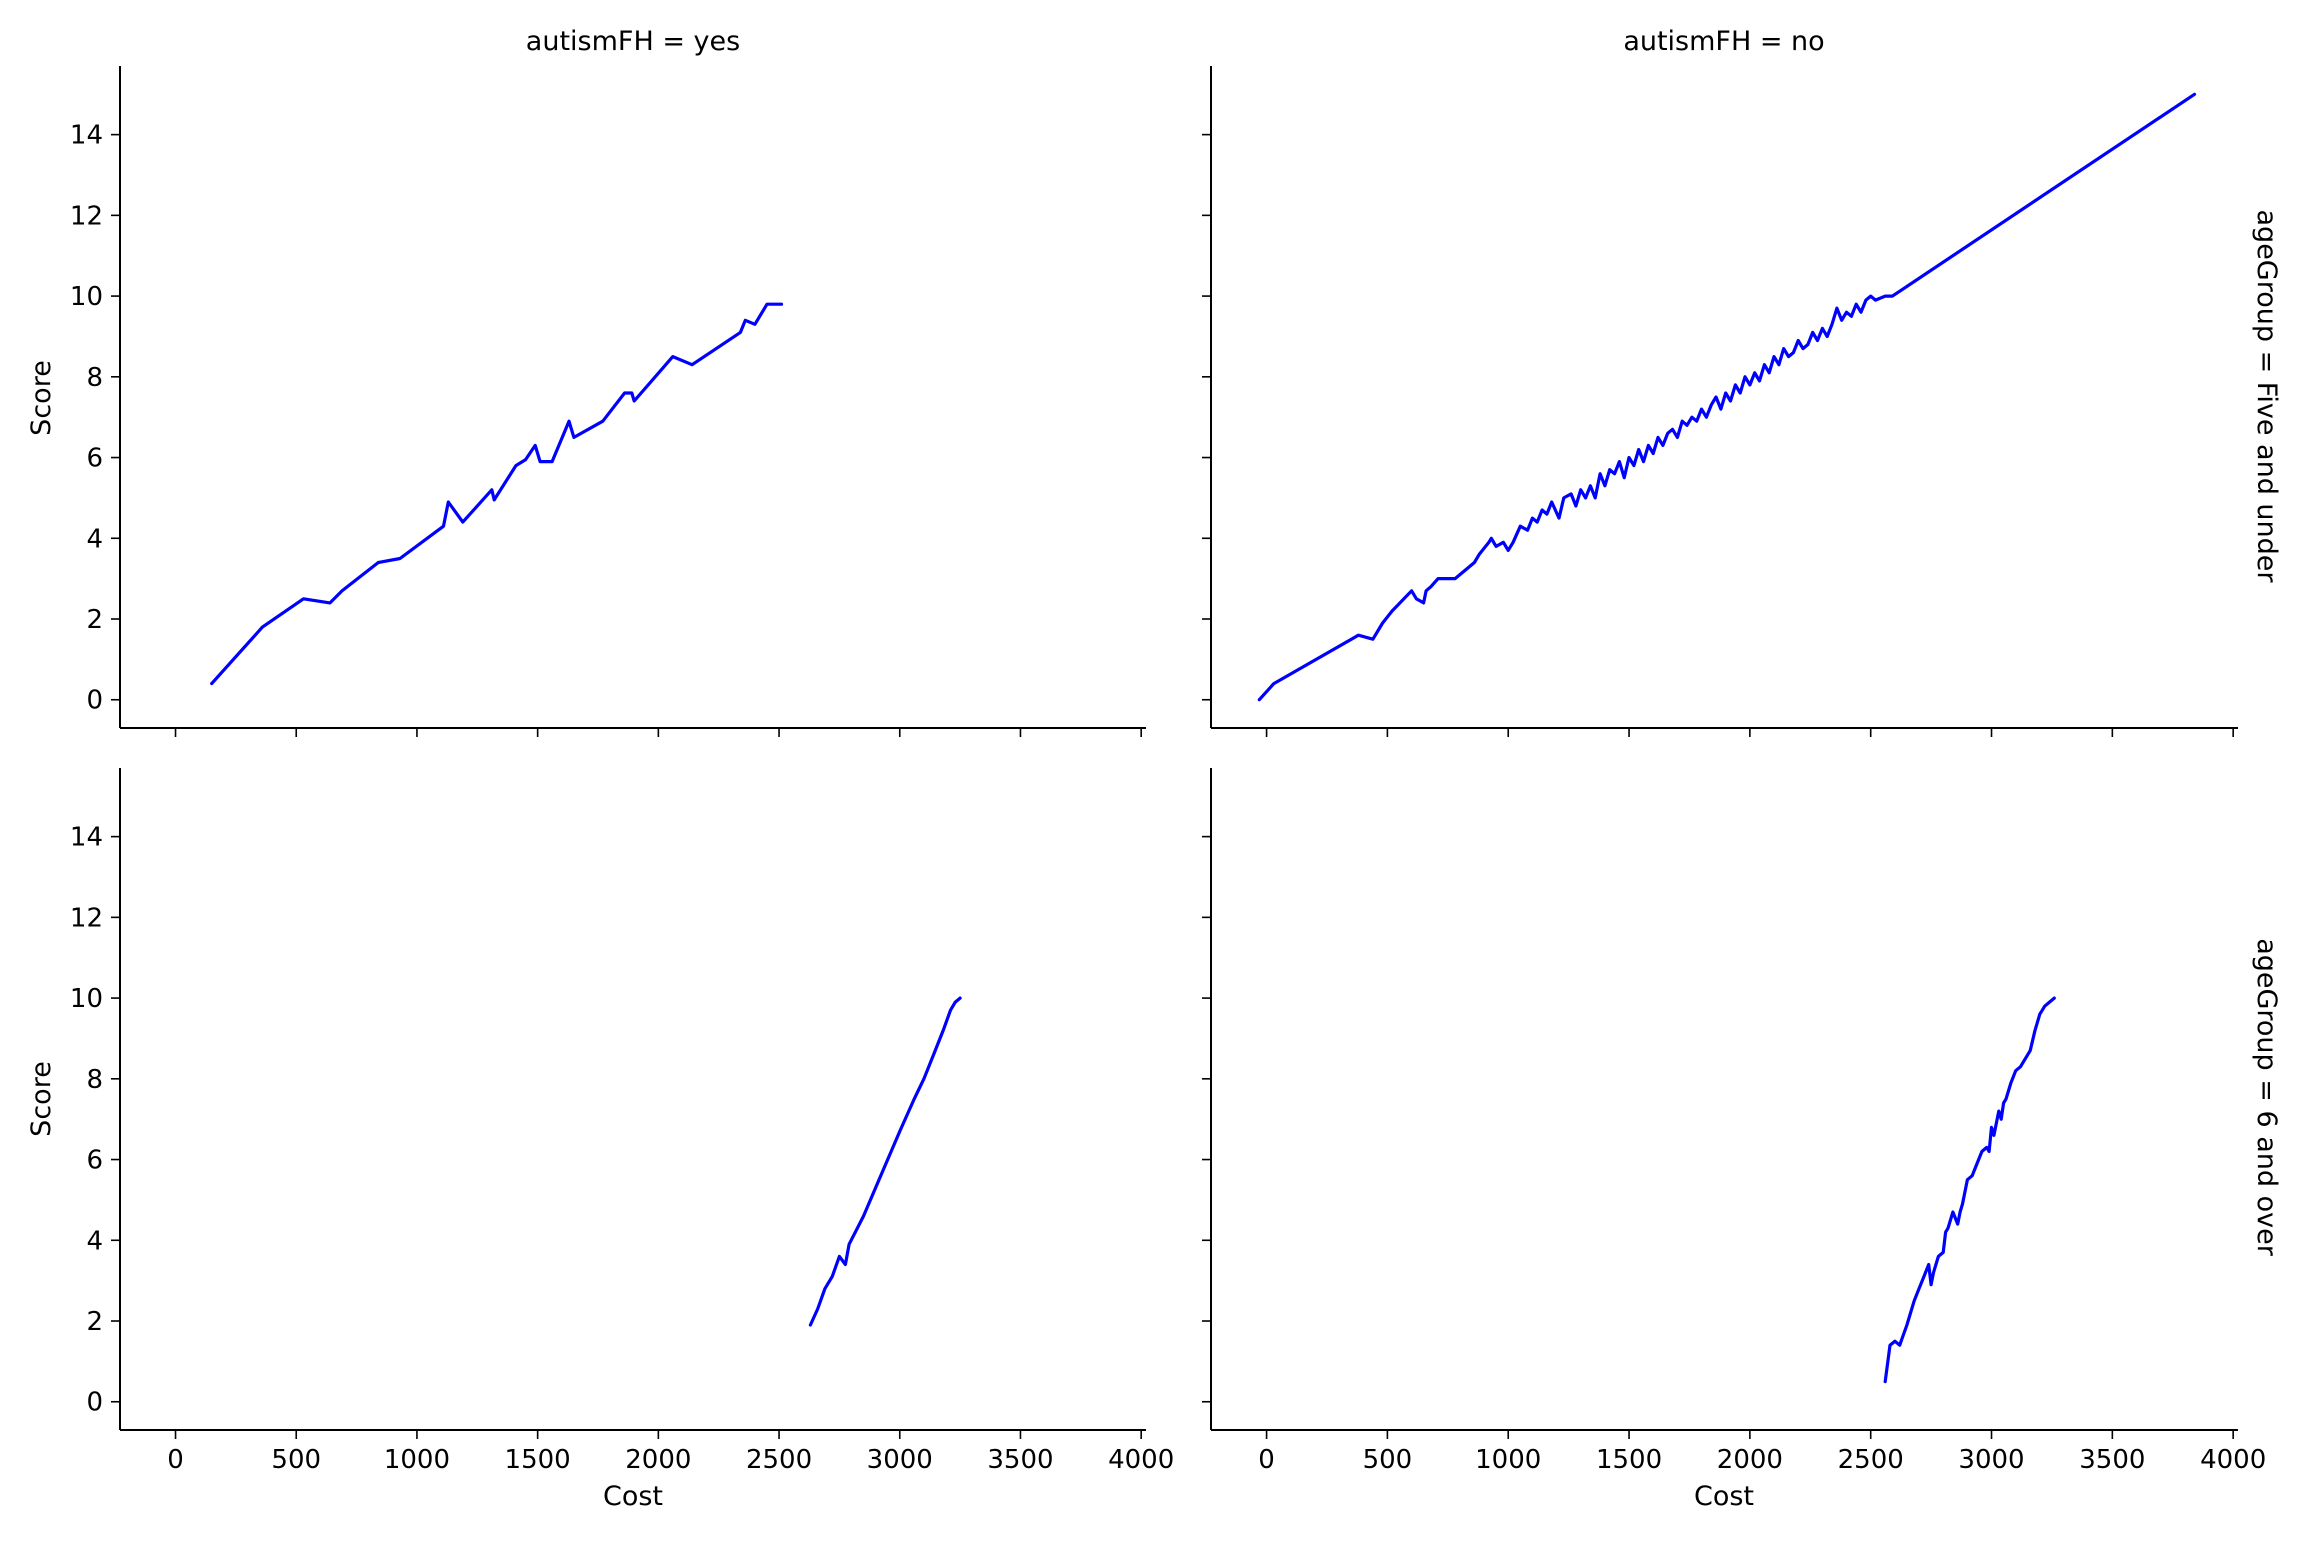  Describe the element at coordinates (1724, 1496) in the screenshot. I see `x-axis-label-right: Cost` at that location.